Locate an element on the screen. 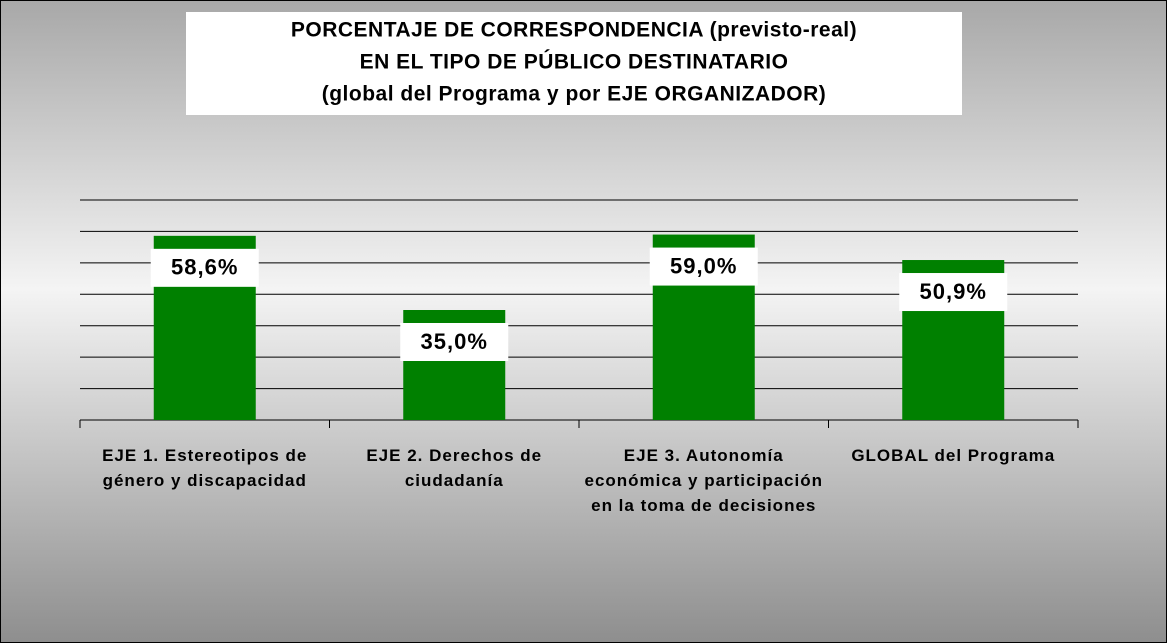 Image resolution: width=1167 pixels, height=643 pixels. title-box is located at coordinates (574, 63).